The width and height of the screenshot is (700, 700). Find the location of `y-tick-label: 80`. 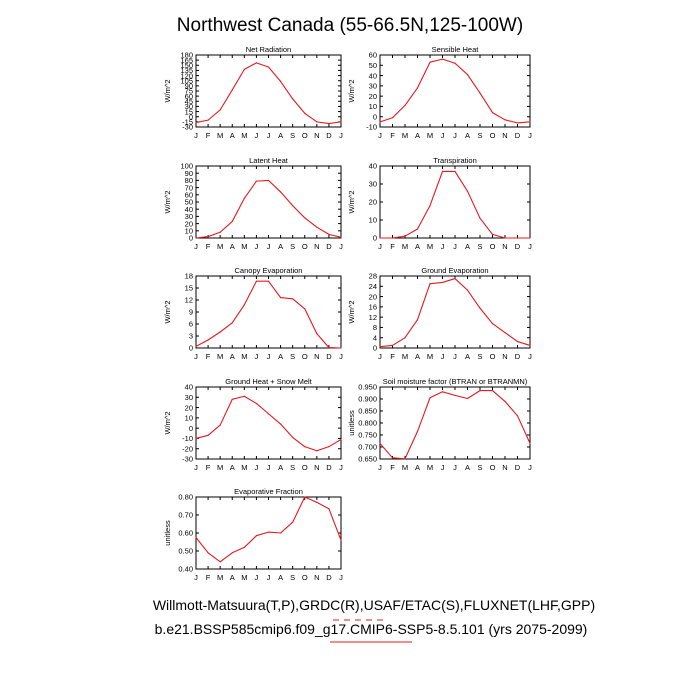

y-tick-label: 80 is located at coordinates (189, 180).